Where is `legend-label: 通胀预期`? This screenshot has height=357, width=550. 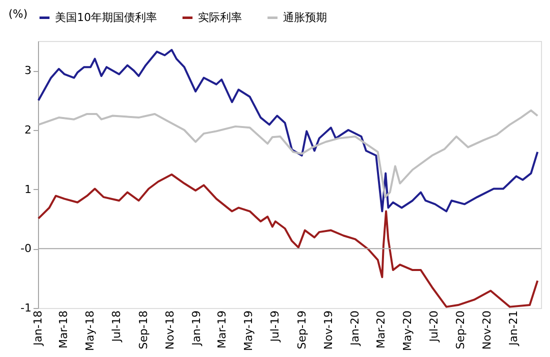 legend-label: 通胀预期 is located at coordinates (305, 17).